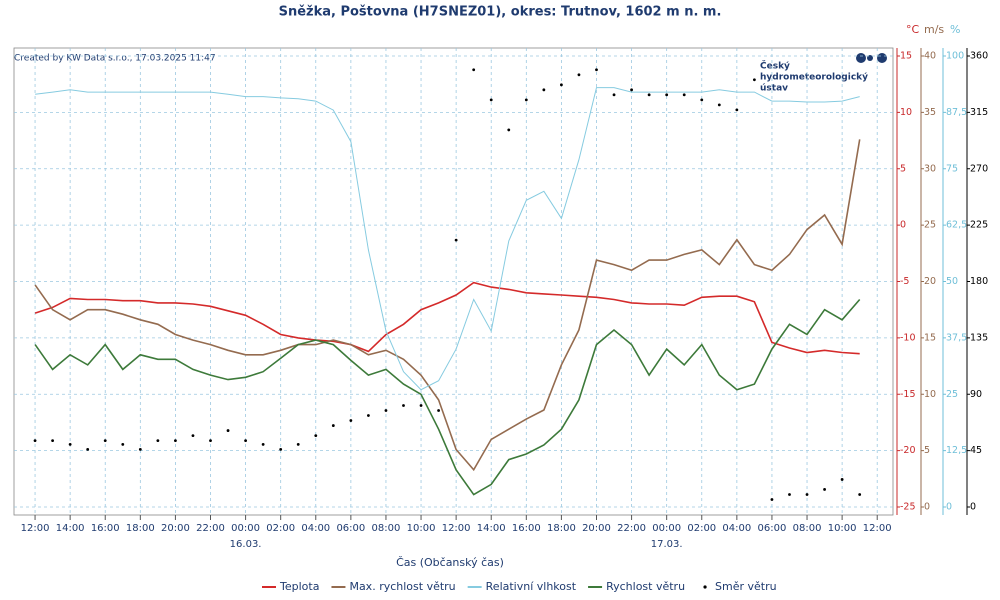 This screenshot has width=1000, height=600. Describe the element at coordinates (979, 281) in the screenshot. I see `y4-tick-label: 180` at that location.